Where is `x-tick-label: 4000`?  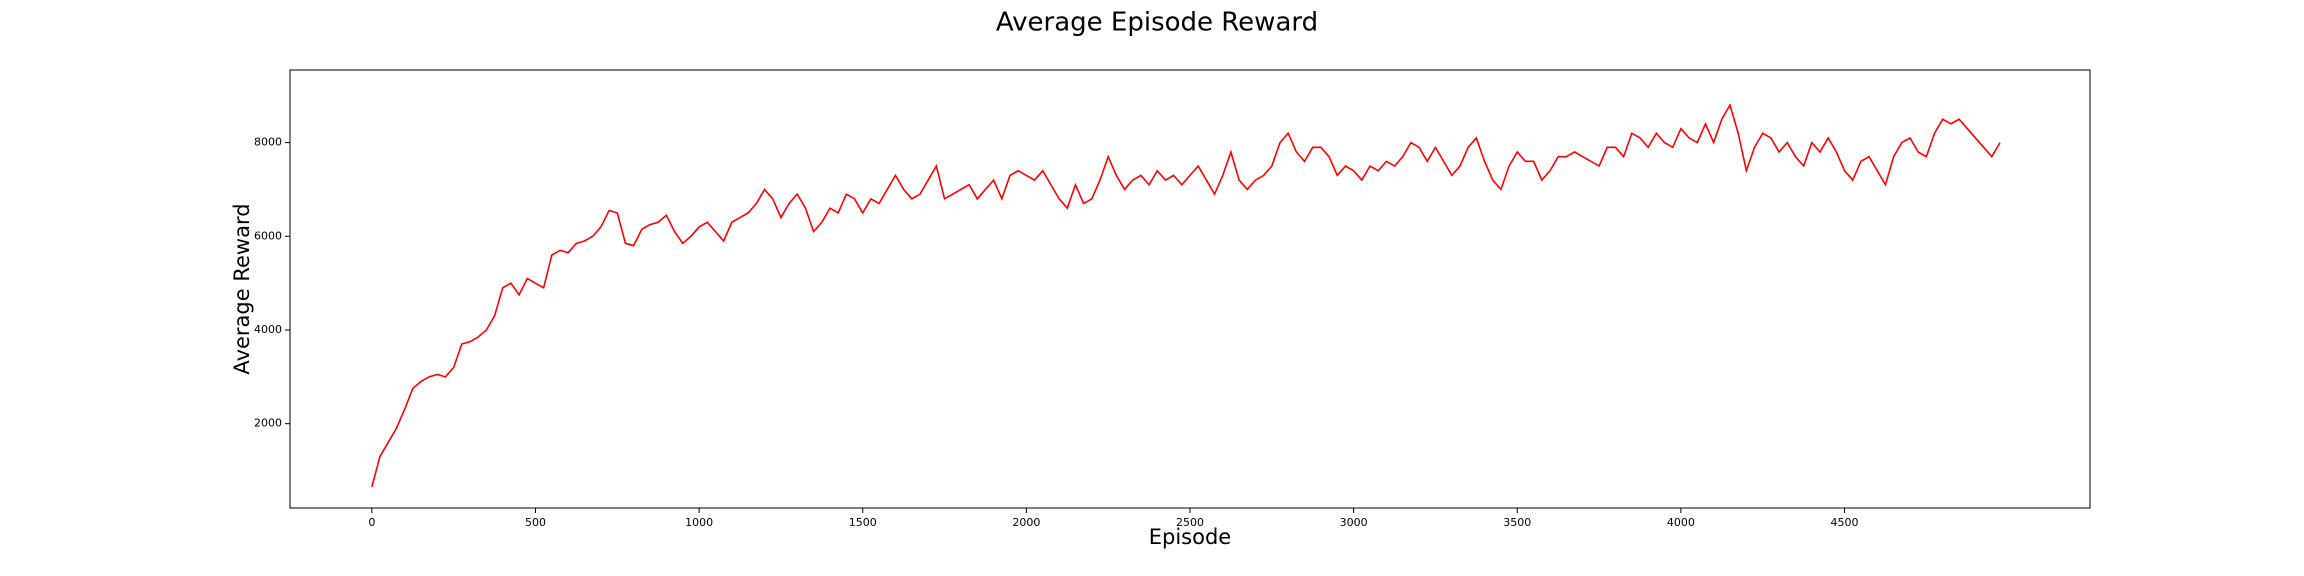
x-tick-label: 4000 is located at coordinates (1681, 522).